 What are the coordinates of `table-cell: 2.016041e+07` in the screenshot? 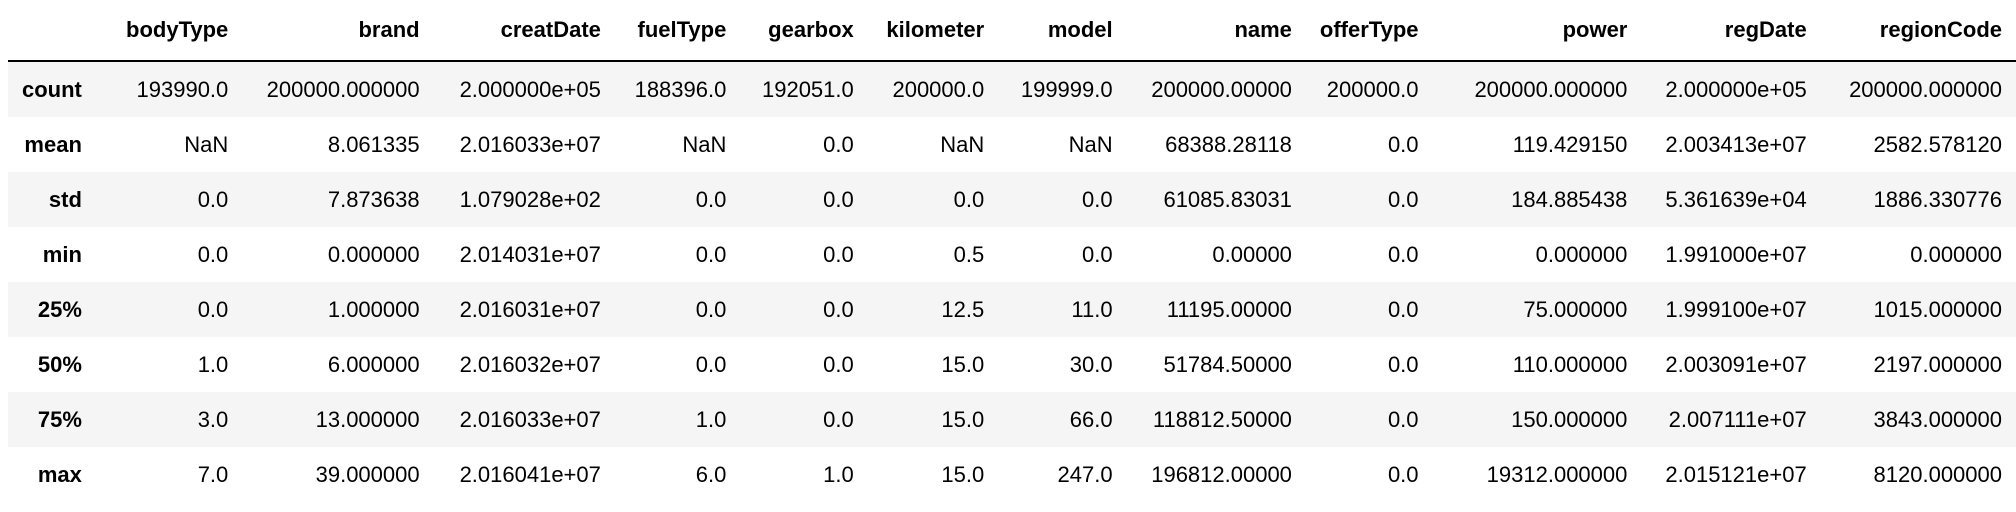 It's located at (530, 474).